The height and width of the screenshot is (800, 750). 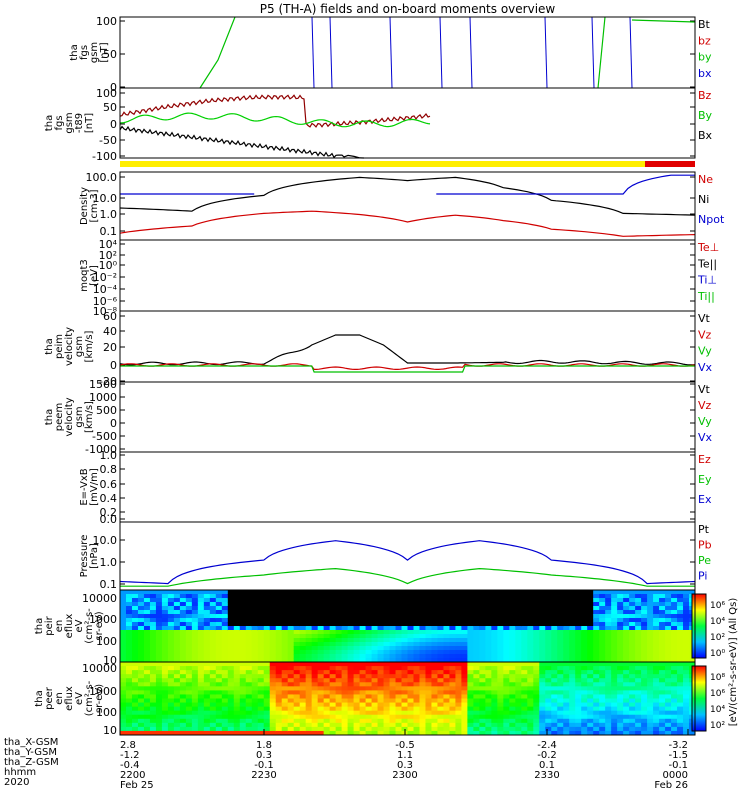 I want to click on y-axis-label: [nT], so click(x=89, y=123).